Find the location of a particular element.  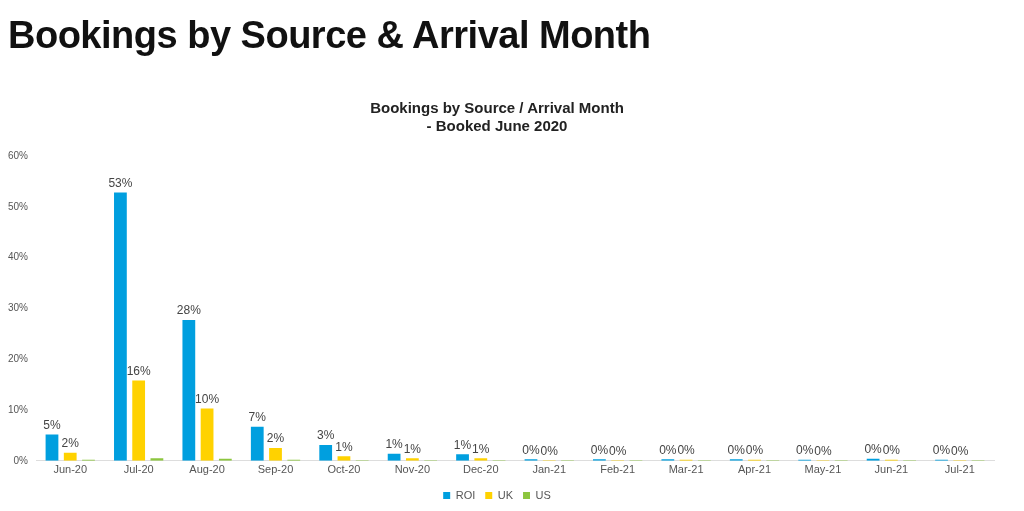

x-tick-label: Dec-20 is located at coordinates (481, 469).